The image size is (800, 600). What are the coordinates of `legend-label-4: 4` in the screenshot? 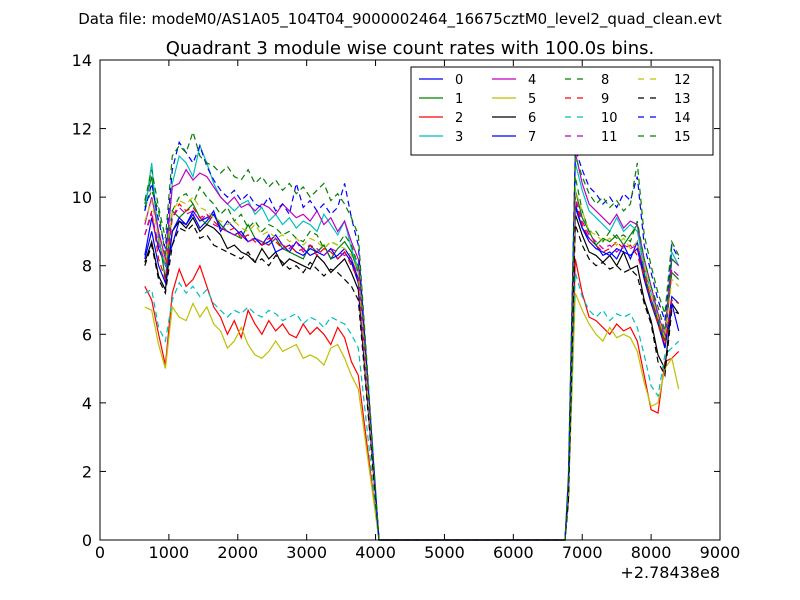 It's located at (532, 80).